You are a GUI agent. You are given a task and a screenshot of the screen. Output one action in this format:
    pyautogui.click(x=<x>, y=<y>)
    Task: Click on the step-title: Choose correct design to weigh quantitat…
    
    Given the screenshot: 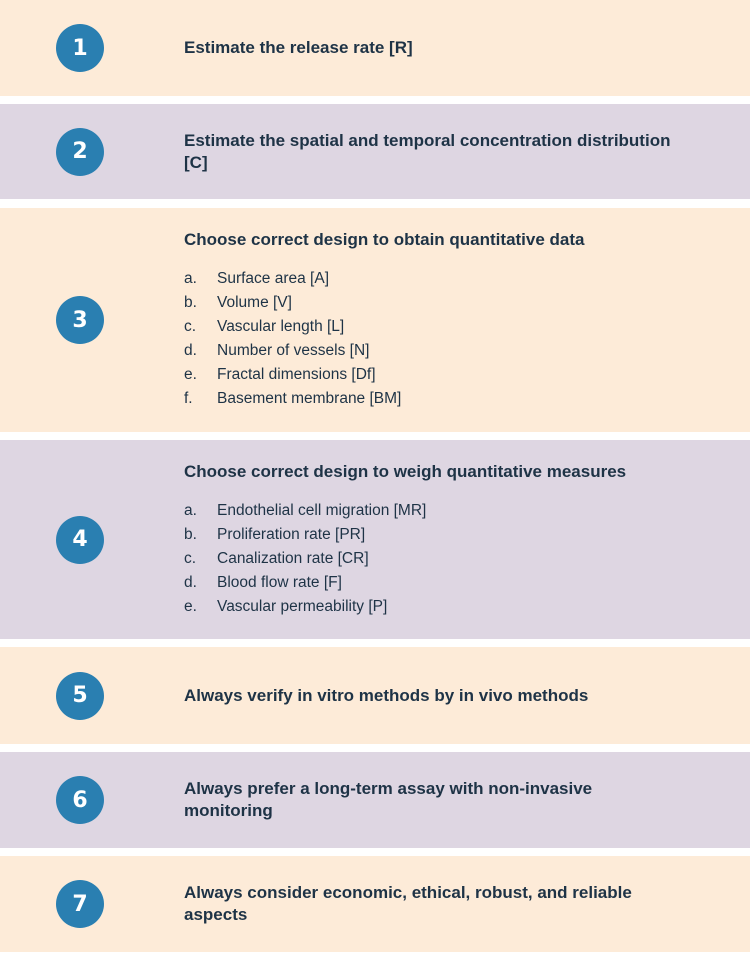 What is the action you would take?
    pyautogui.click(x=405, y=471)
    